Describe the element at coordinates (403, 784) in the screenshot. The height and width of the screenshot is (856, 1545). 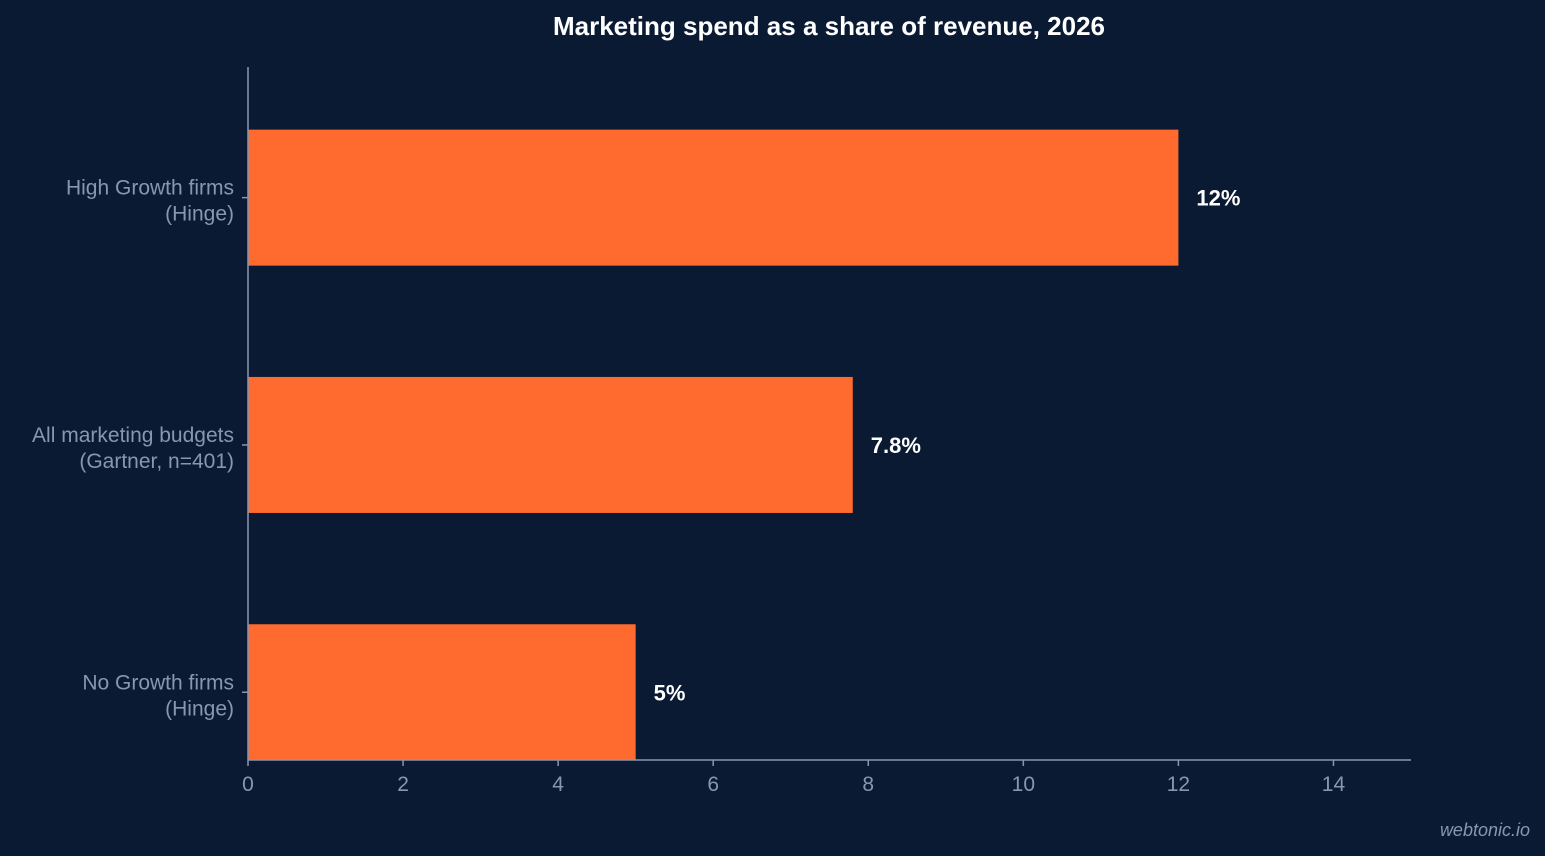
I see `x-tick-label-1: 2` at that location.